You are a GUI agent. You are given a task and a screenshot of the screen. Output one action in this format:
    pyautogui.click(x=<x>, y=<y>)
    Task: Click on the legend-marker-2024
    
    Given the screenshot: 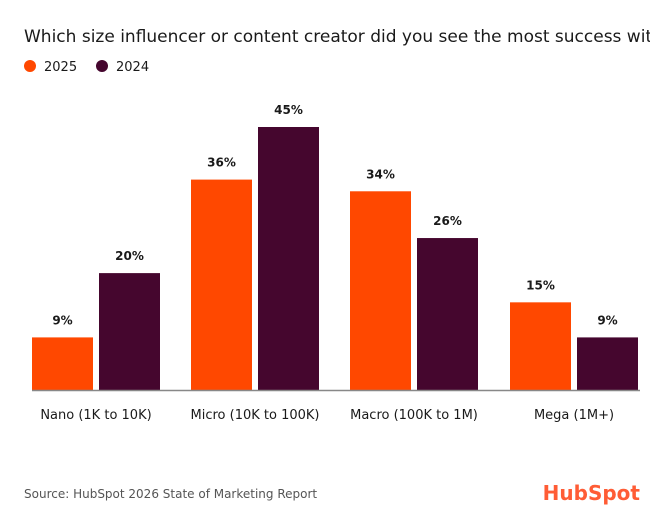 What is the action you would take?
    pyautogui.click(x=102, y=66)
    